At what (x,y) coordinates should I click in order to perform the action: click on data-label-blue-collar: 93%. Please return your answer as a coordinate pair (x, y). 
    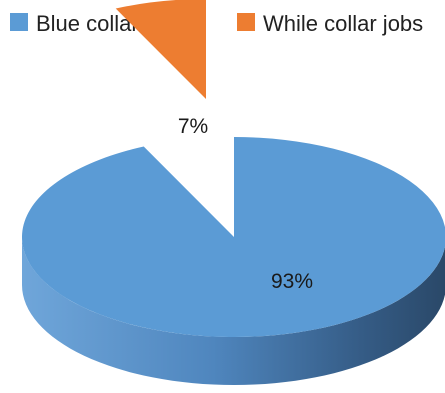
    Looking at the image, I should click on (292, 281).